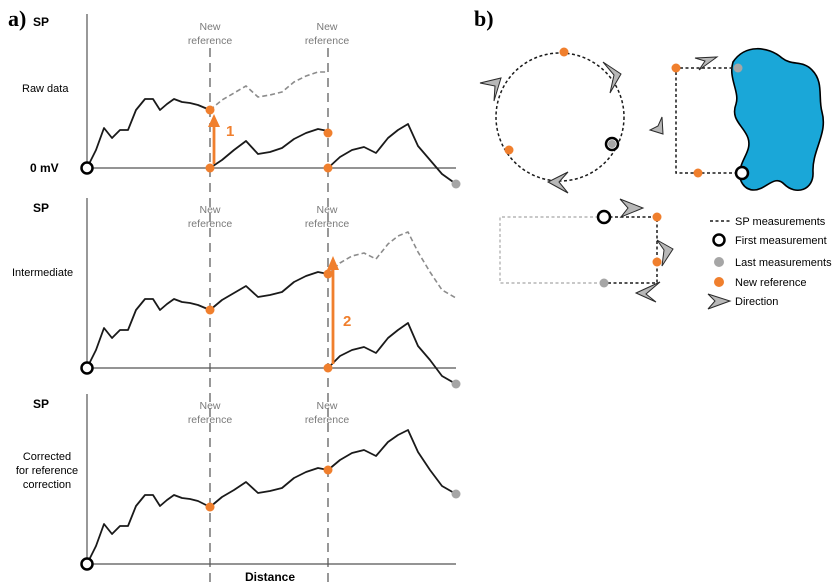  What do you see at coordinates (484, 18) in the screenshot?
I see `panel-b-letter: b)` at bounding box center [484, 18].